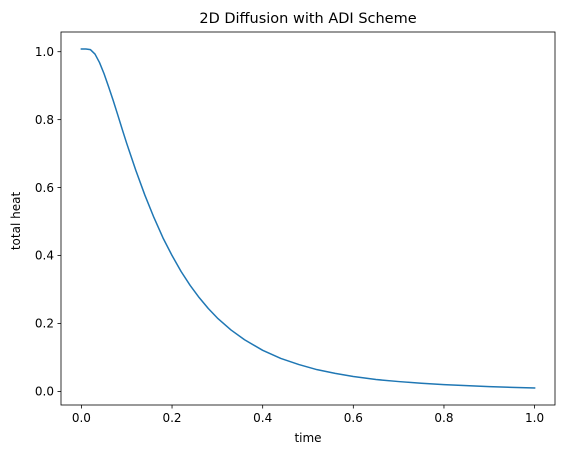 This screenshot has width=570, height=455. I want to click on y-tick-label: 0.4, so click(44, 256).